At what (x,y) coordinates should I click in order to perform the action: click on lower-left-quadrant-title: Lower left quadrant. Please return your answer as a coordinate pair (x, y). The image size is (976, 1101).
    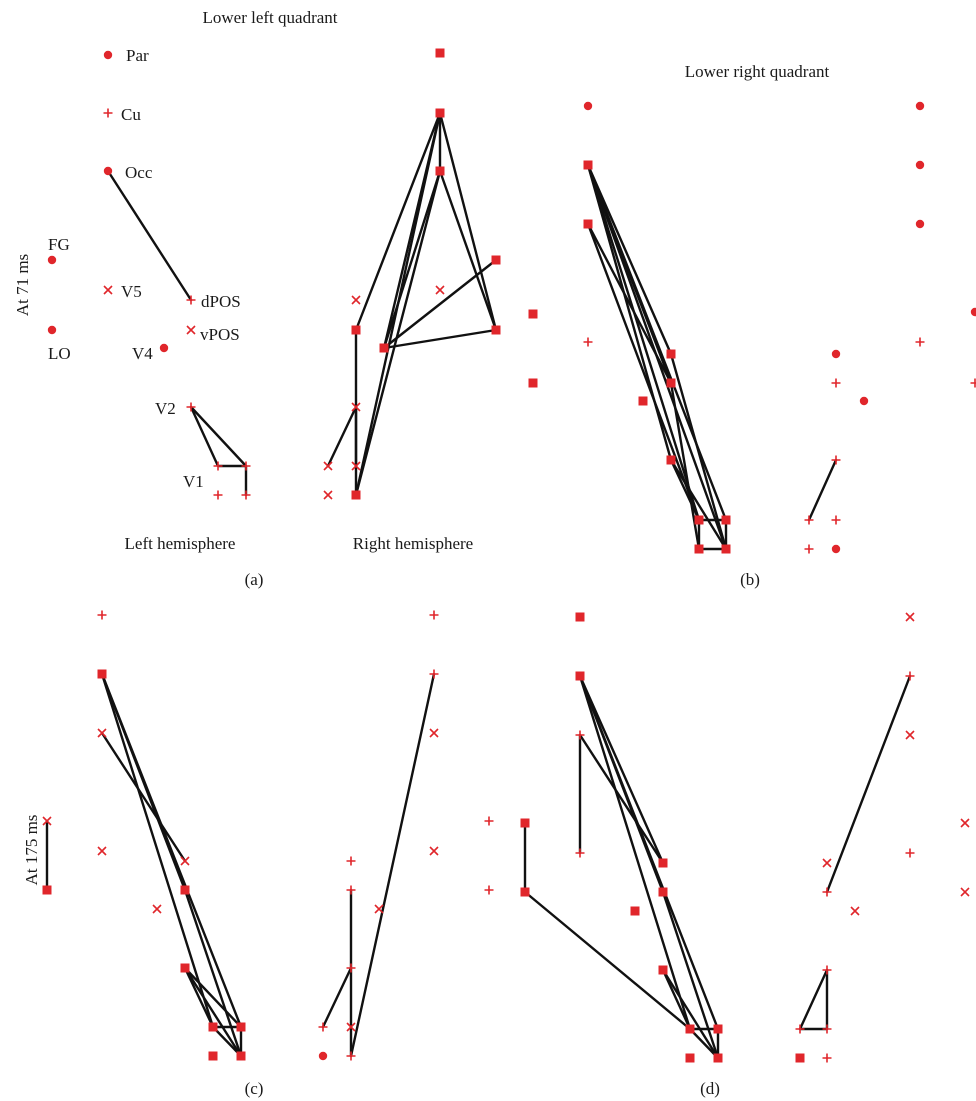
    Looking at the image, I should click on (270, 17).